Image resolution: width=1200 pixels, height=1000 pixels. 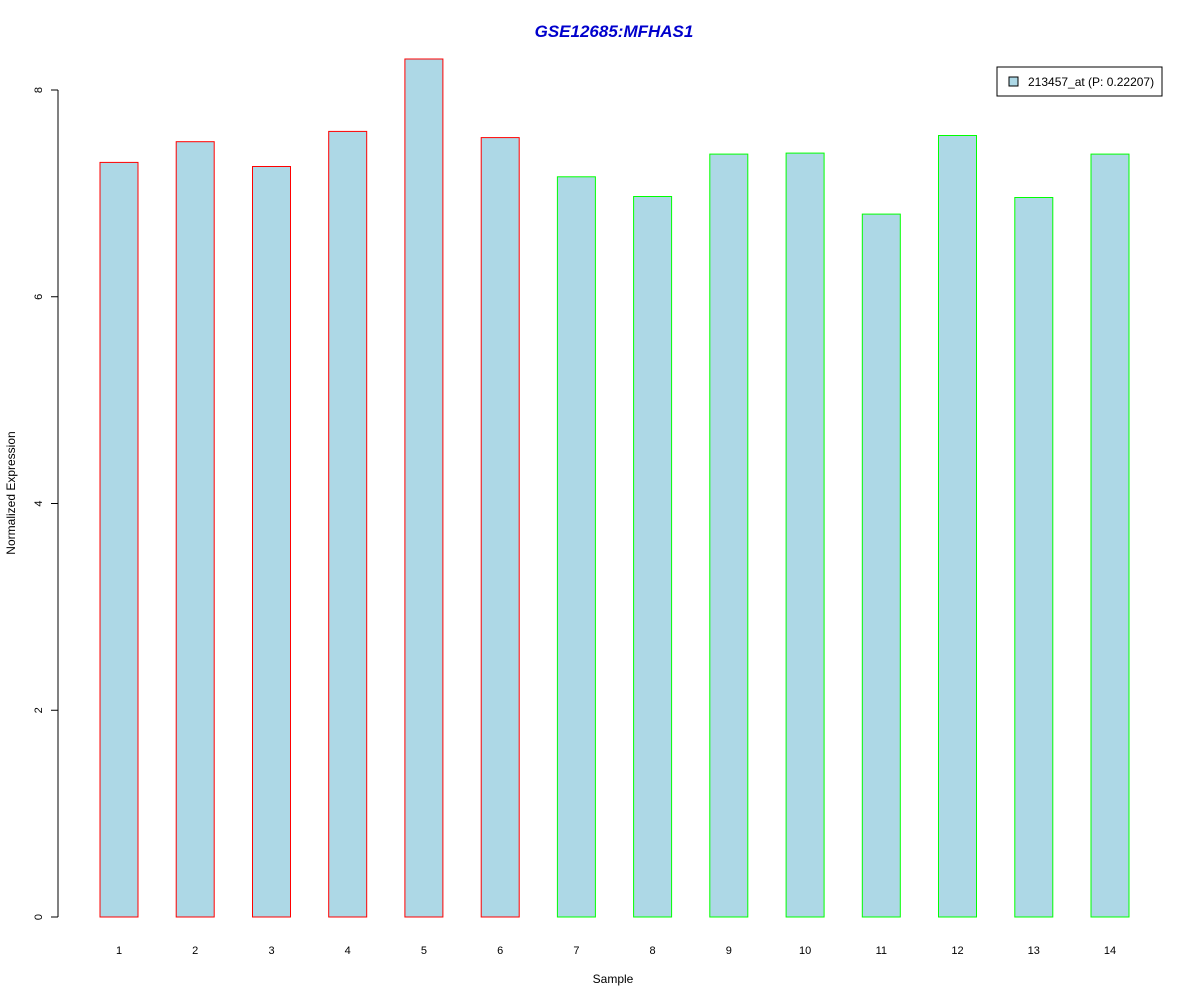 What do you see at coordinates (805, 951) in the screenshot?
I see `x-tick-label: 10` at bounding box center [805, 951].